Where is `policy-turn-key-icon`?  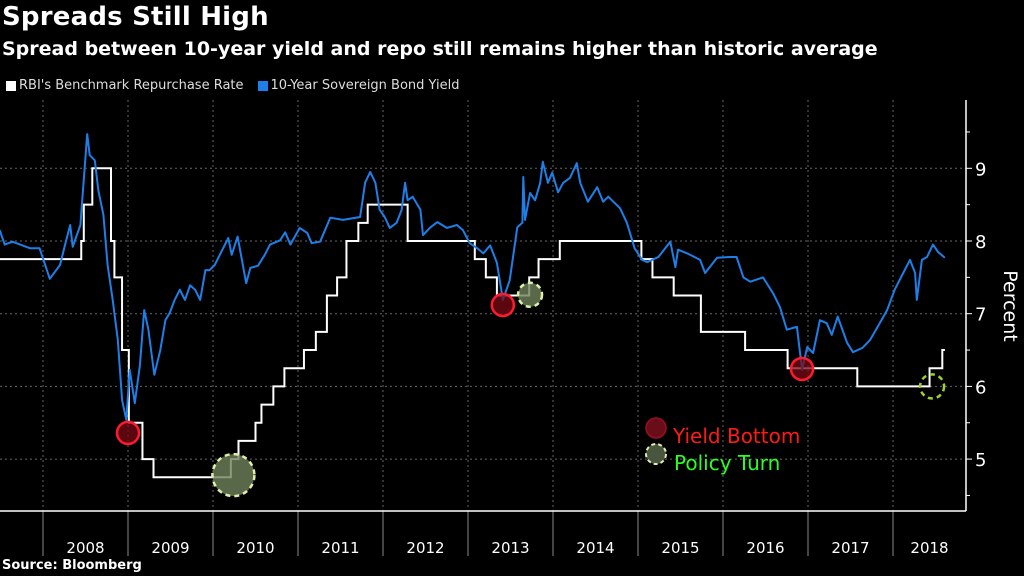 policy-turn-key-icon is located at coordinates (656, 454).